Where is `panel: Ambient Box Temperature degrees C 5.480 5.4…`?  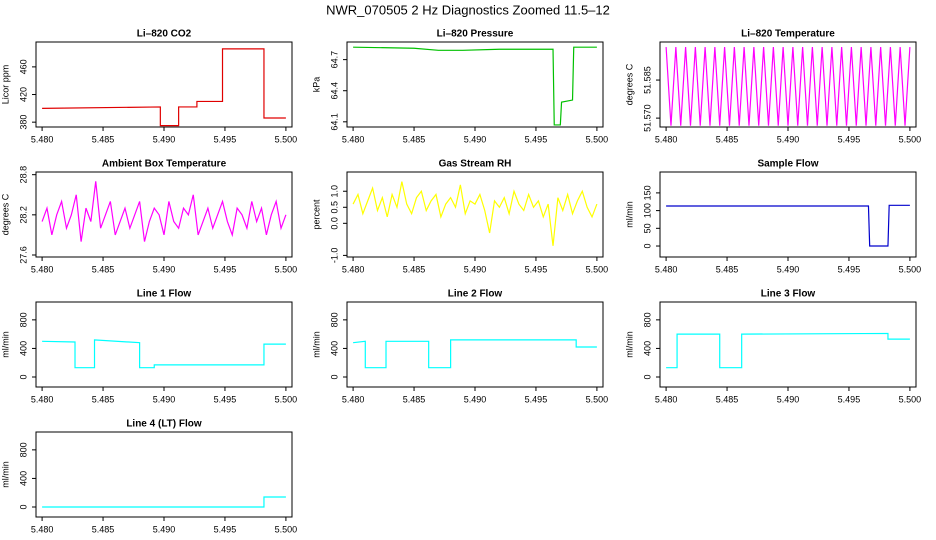 panel: Ambient Box Temperature degrees C 5.480 5.4… is located at coordinates (148, 217).